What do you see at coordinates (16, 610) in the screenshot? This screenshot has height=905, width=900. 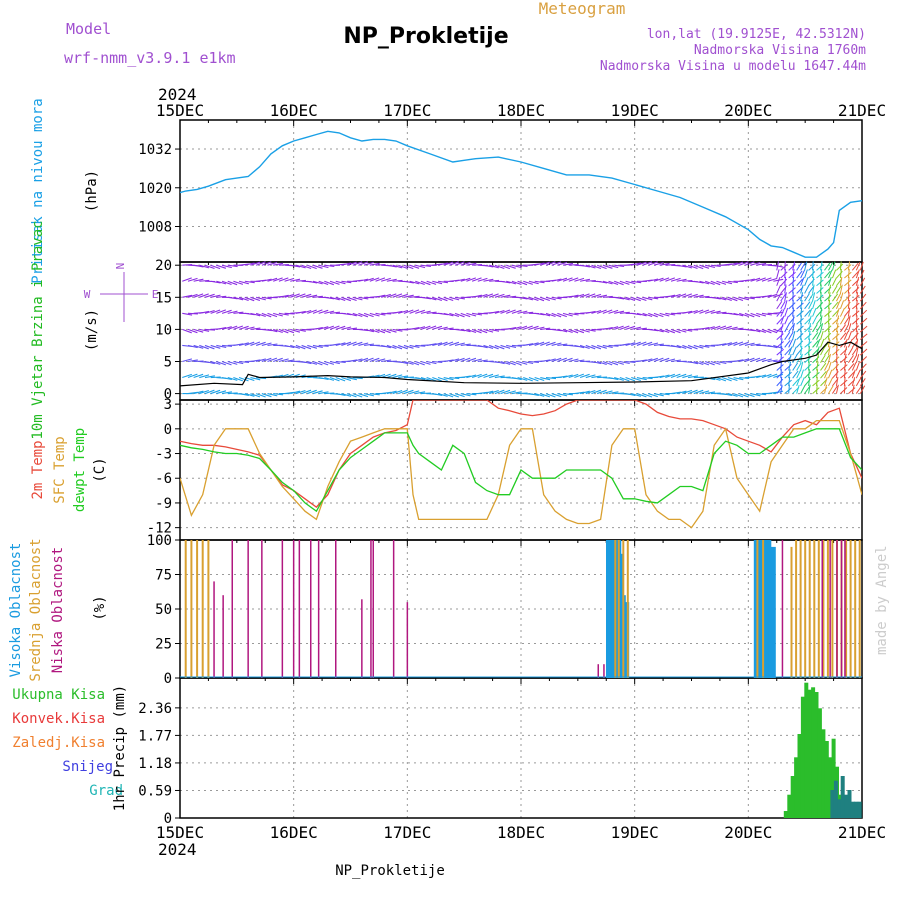 I see `cloud-axis-title: Visoka Oblacnost` at bounding box center [16, 610].